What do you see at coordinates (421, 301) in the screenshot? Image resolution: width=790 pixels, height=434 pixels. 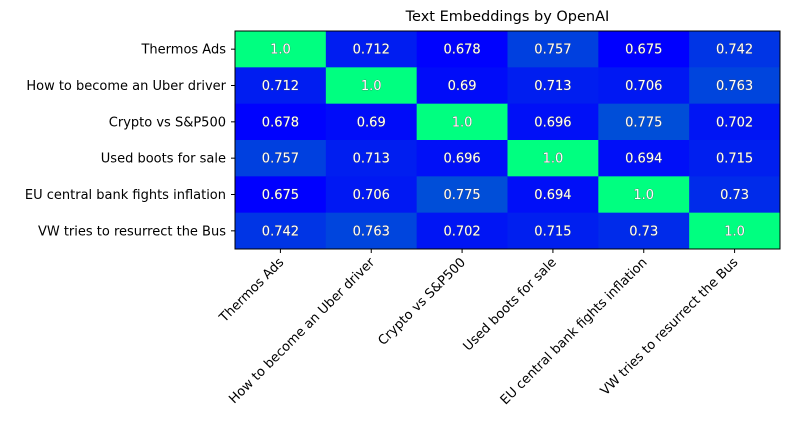 I see `x-tick-label: Crypto vs S&P500` at bounding box center [421, 301].